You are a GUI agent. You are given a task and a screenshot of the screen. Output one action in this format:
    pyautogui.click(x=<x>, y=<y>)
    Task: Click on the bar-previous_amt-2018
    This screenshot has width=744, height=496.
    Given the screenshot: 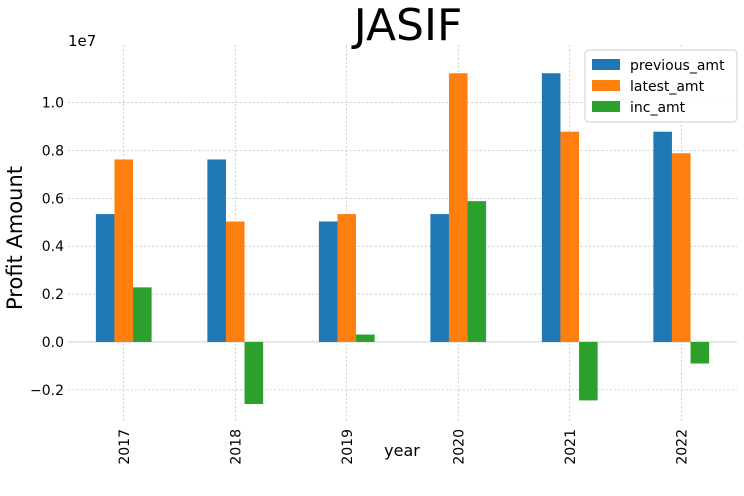 What is the action you would take?
    pyautogui.click(x=216, y=250)
    